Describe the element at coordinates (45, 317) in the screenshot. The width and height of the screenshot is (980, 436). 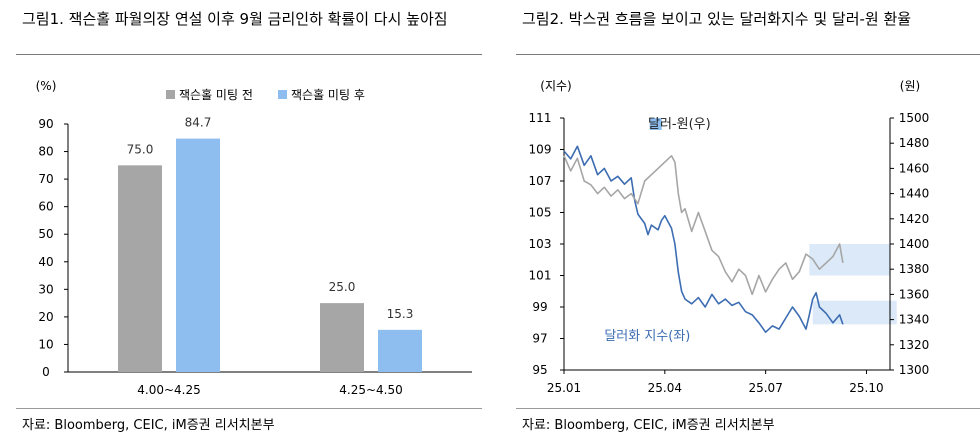
I see `bar-ytick-label-2: 20` at that location.